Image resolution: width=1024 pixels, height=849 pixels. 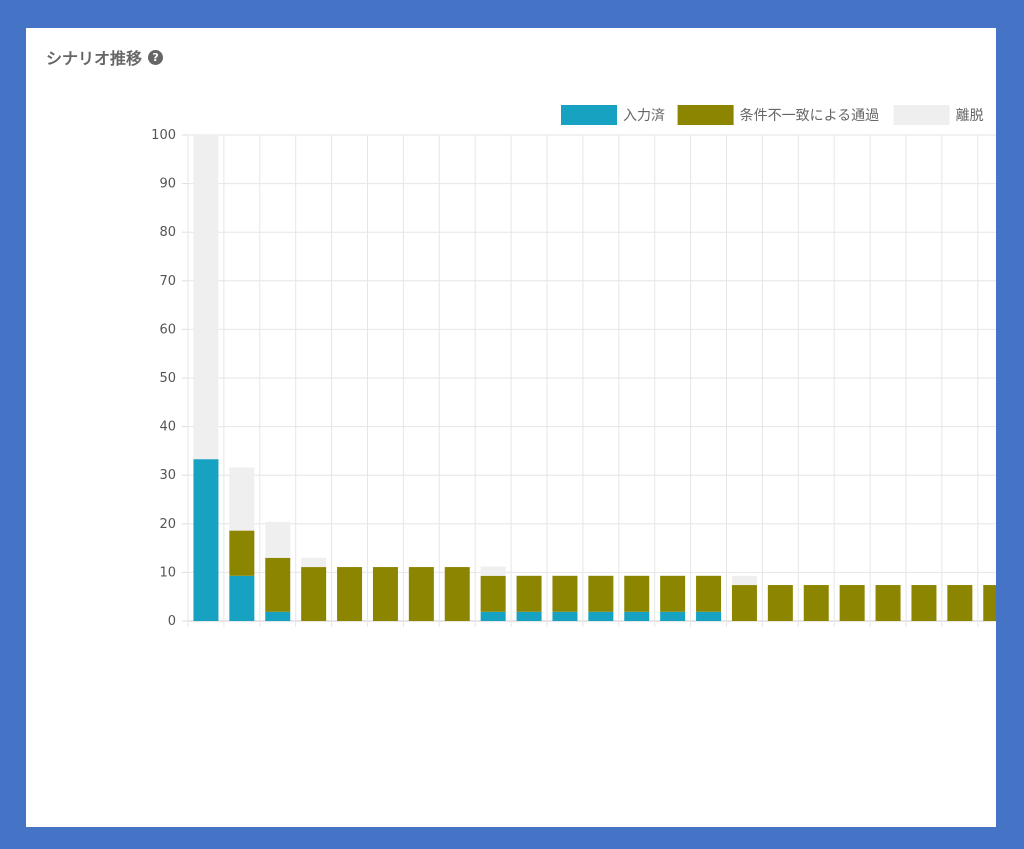 What do you see at coordinates (167, 329) in the screenshot?
I see `y-tick-label: 60` at bounding box center [167, 329].